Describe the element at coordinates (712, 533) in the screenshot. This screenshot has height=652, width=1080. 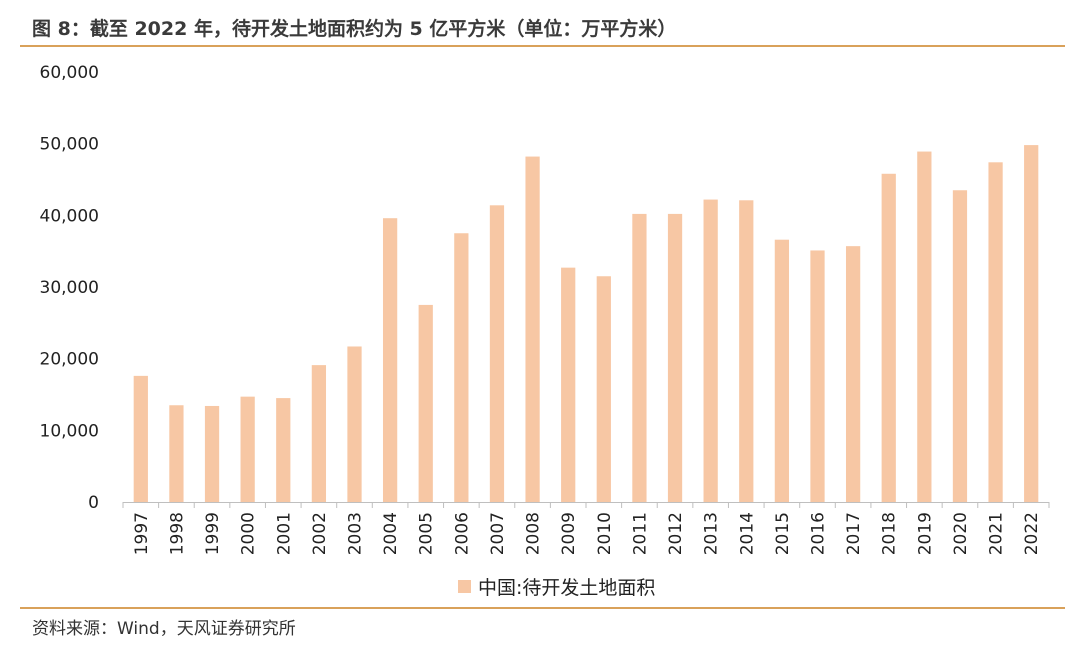
I see `x-tick-label: 2013` at that location.